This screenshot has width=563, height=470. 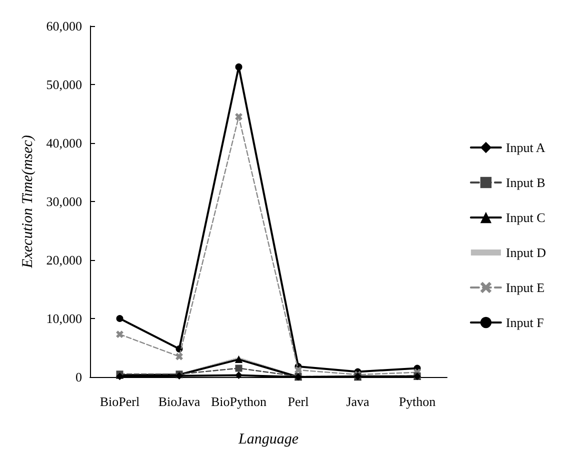 I want to click on y-tick-label: 10,000, so click(x=64, y=318).